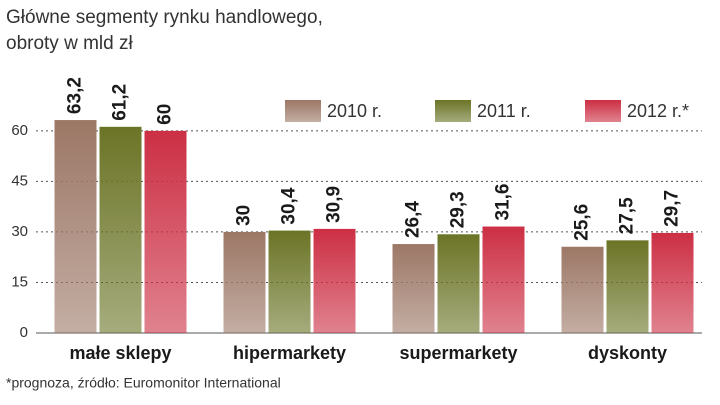 The image size is (720, 405). What do you see at coordinates (120, 102) in the screenshot?
I see `value-label: 61,2` at bounding box center [120, 102].